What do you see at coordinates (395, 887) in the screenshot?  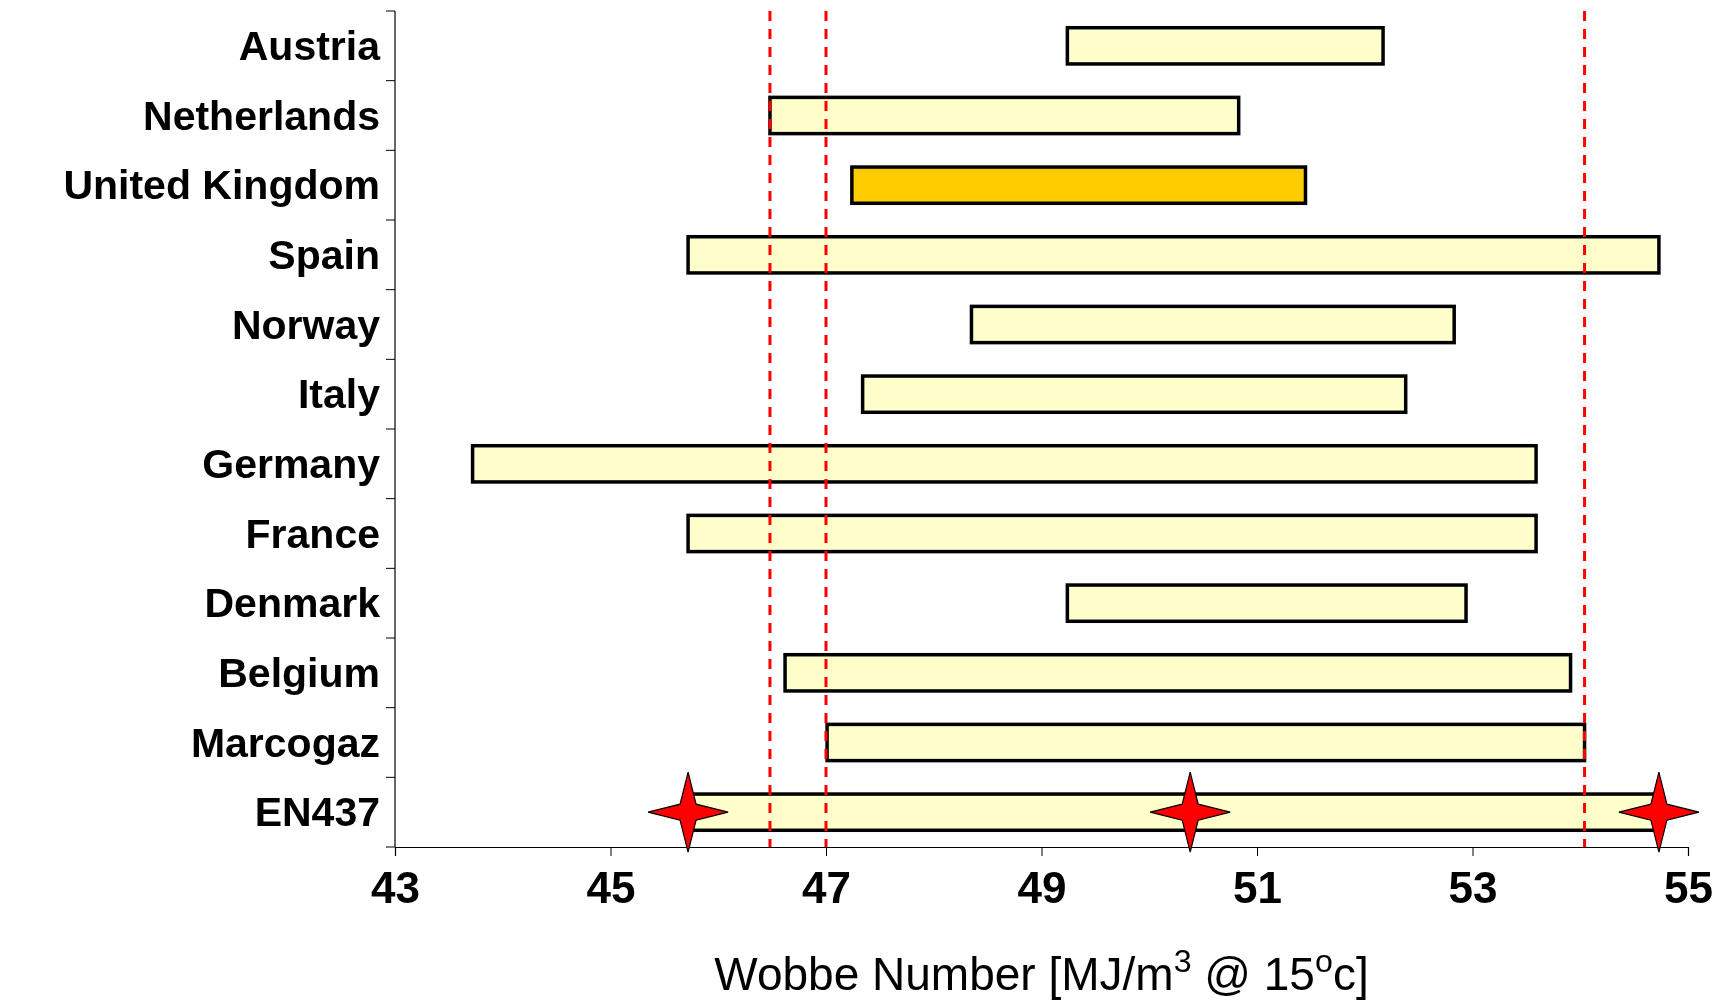 I see `x-tick-label: 43` at bounding box center [395, 887].